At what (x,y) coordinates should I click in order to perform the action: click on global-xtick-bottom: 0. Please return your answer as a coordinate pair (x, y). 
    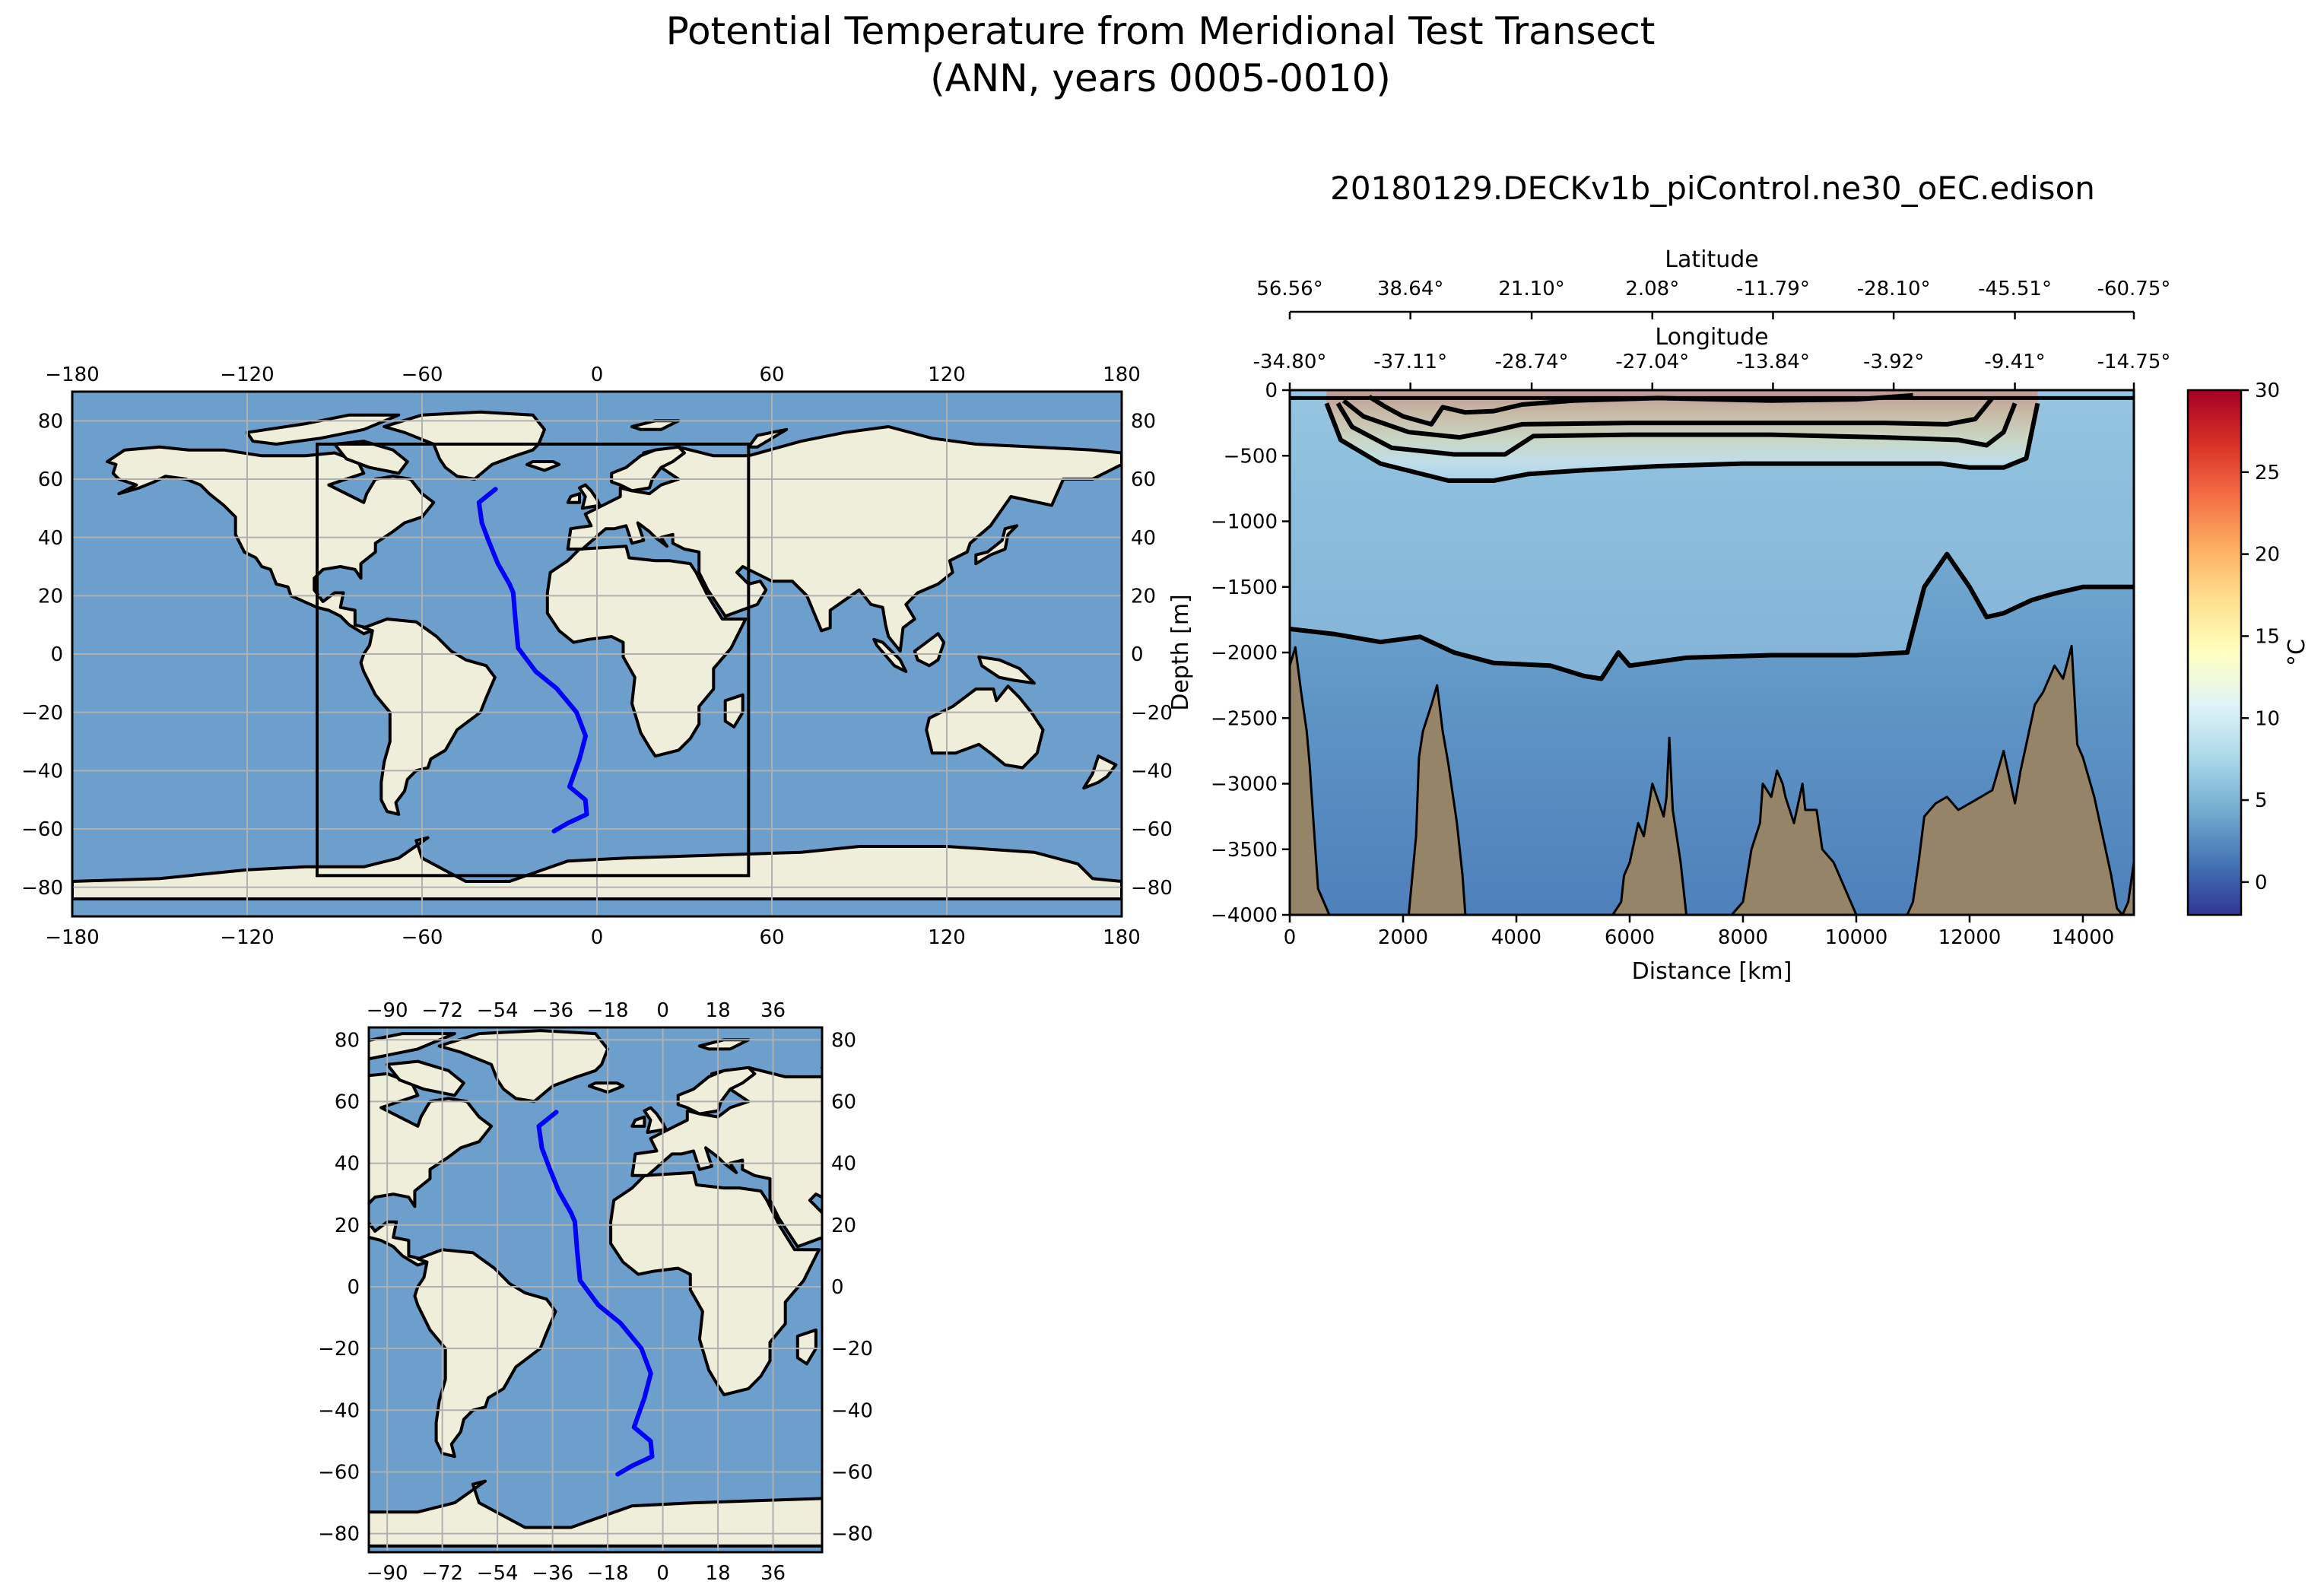
    Looking at the image, I should click on (597, 937).